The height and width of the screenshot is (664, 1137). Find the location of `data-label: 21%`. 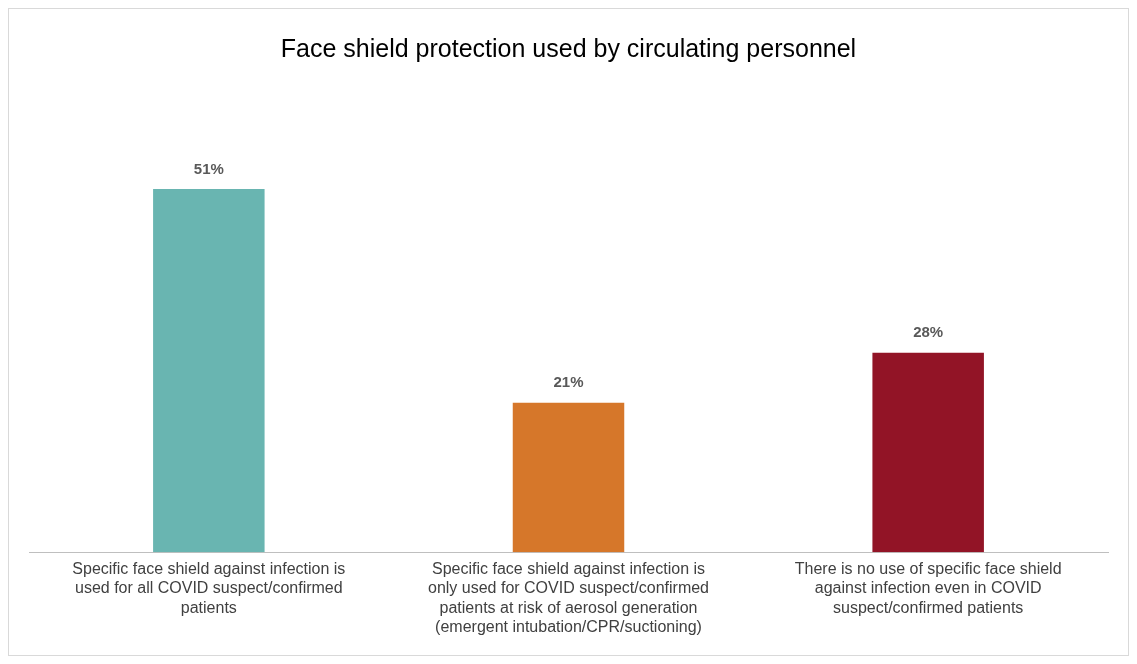

data-label: 21% is located at coordinates (568, 382).